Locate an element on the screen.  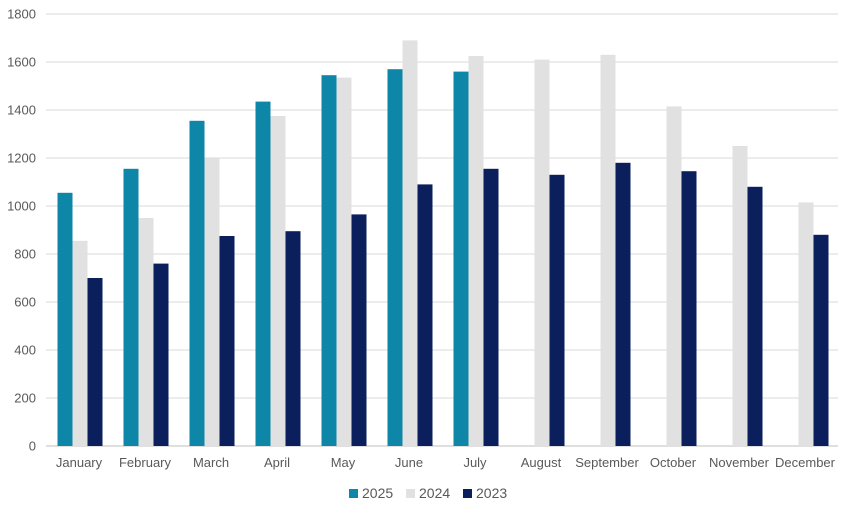
bar-2025-february is located at coordinates (131, 307).